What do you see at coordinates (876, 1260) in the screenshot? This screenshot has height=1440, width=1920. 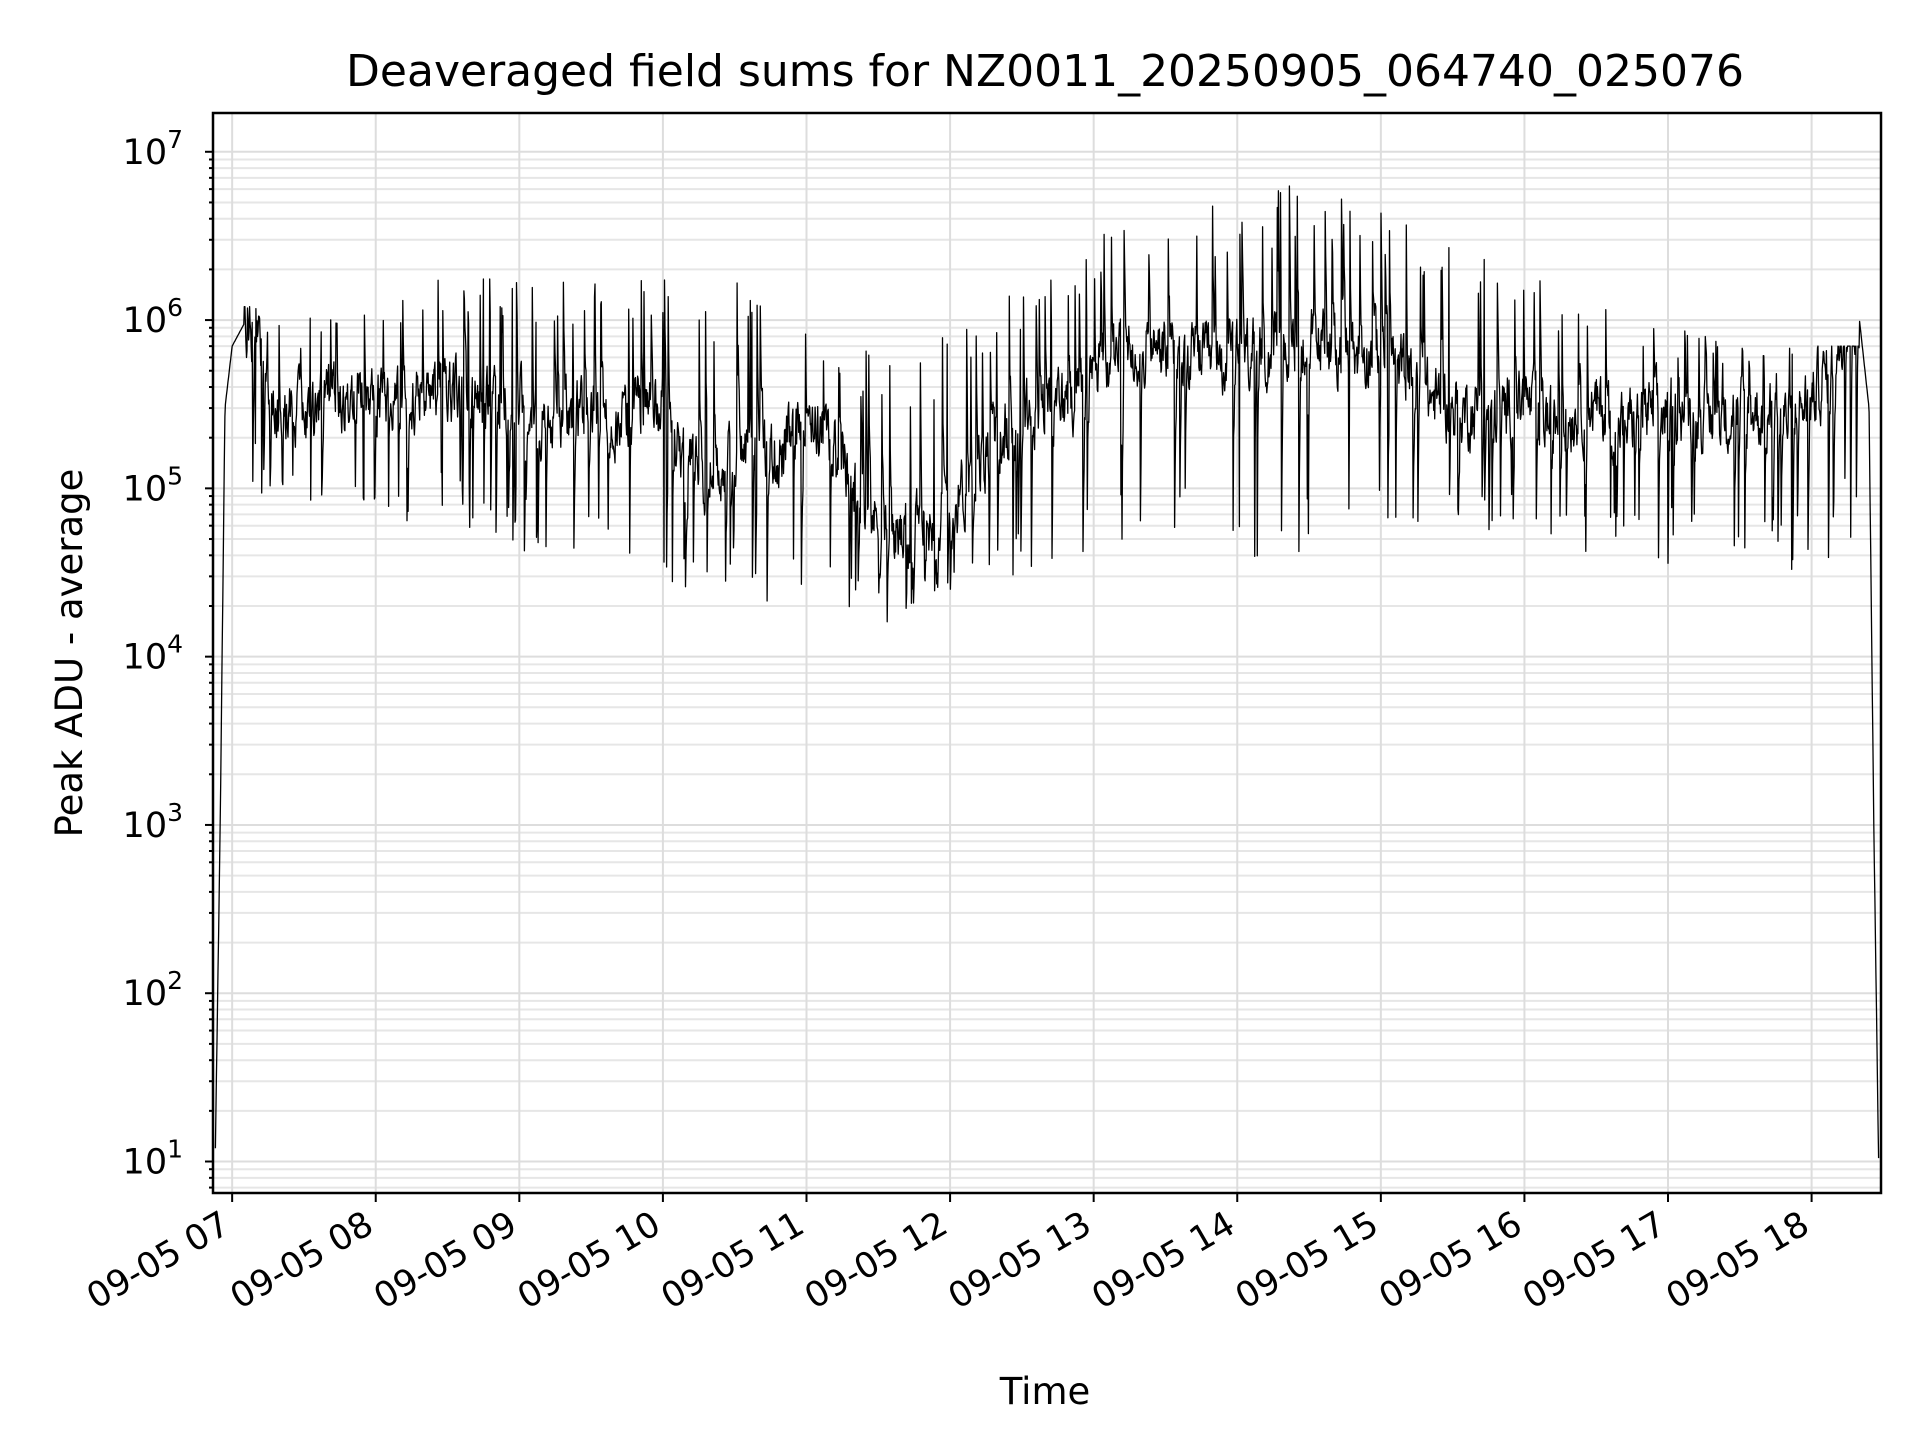 I see `x-tick-label: 09-05 12` at bounding box center [876, 1260].